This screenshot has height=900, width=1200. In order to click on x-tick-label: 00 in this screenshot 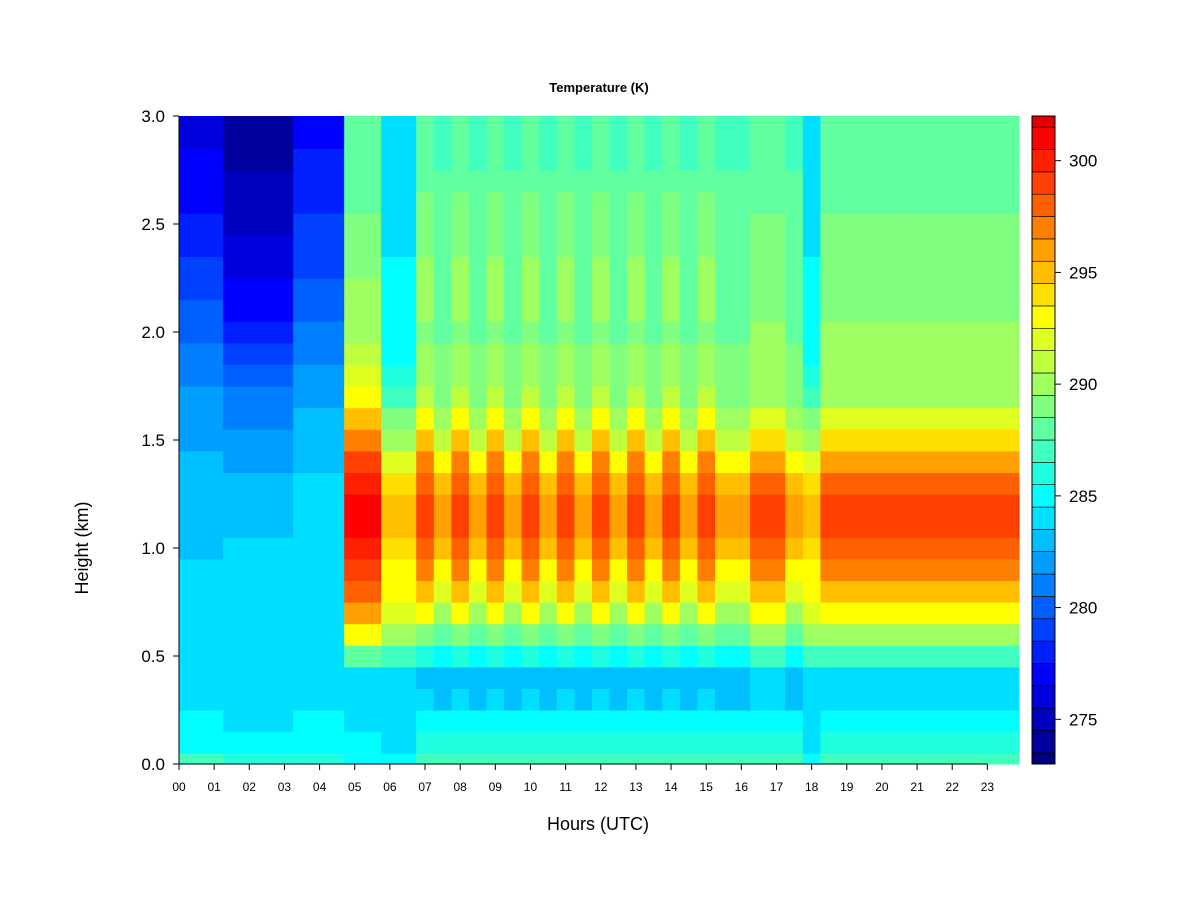, I will do `click(179, 787)`.